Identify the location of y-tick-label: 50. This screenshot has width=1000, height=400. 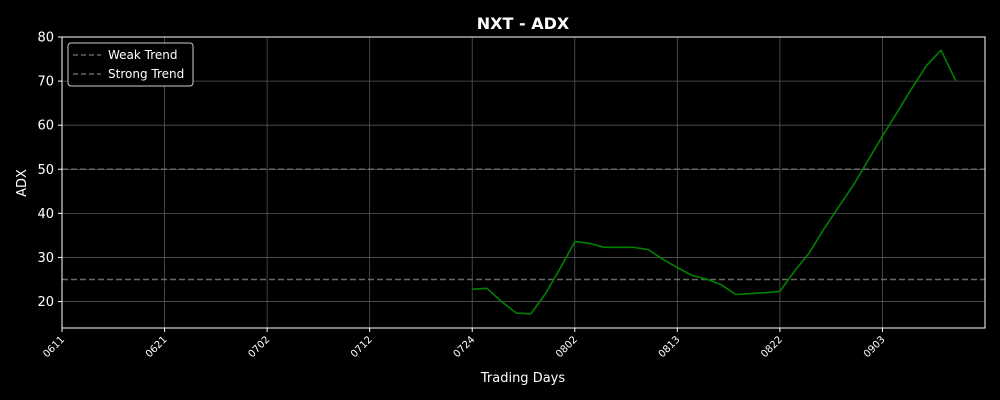
(45, 170).